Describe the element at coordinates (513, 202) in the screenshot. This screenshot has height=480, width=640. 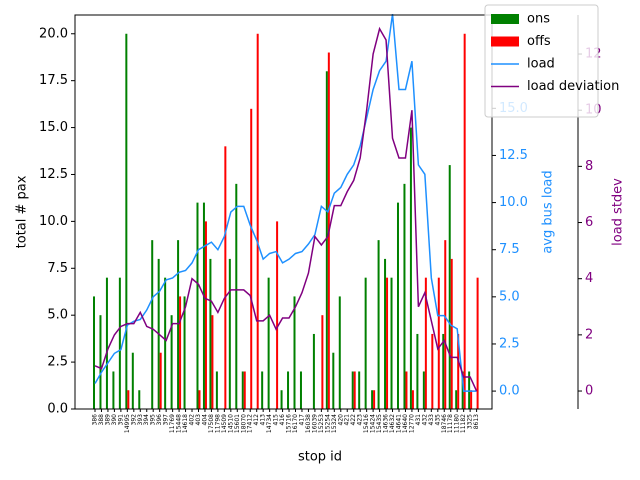
I see `y2-tick-label: 10.0` at that location.